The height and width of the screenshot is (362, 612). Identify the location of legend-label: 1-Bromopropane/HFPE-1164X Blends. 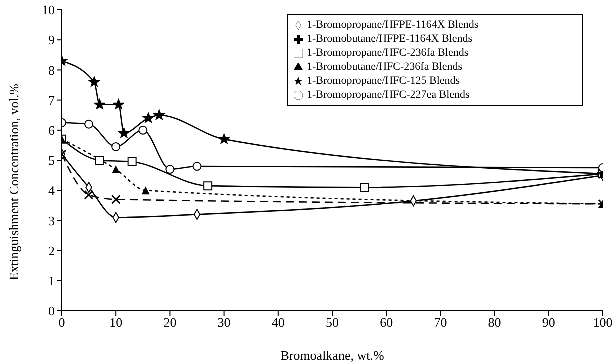
(393, 25).